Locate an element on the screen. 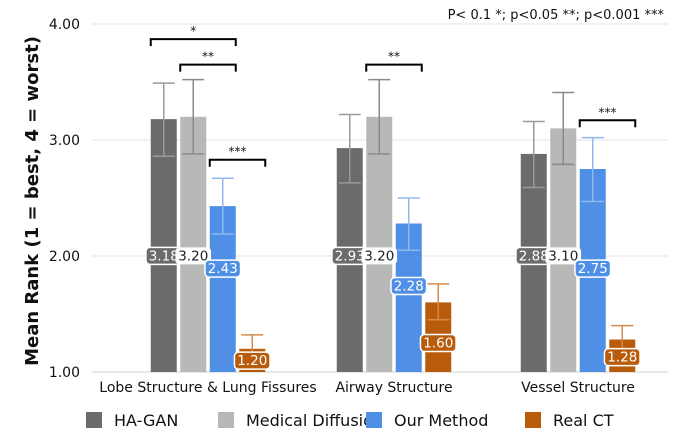  x-category-label: Airway Structure is located at coordinates (393, 388).